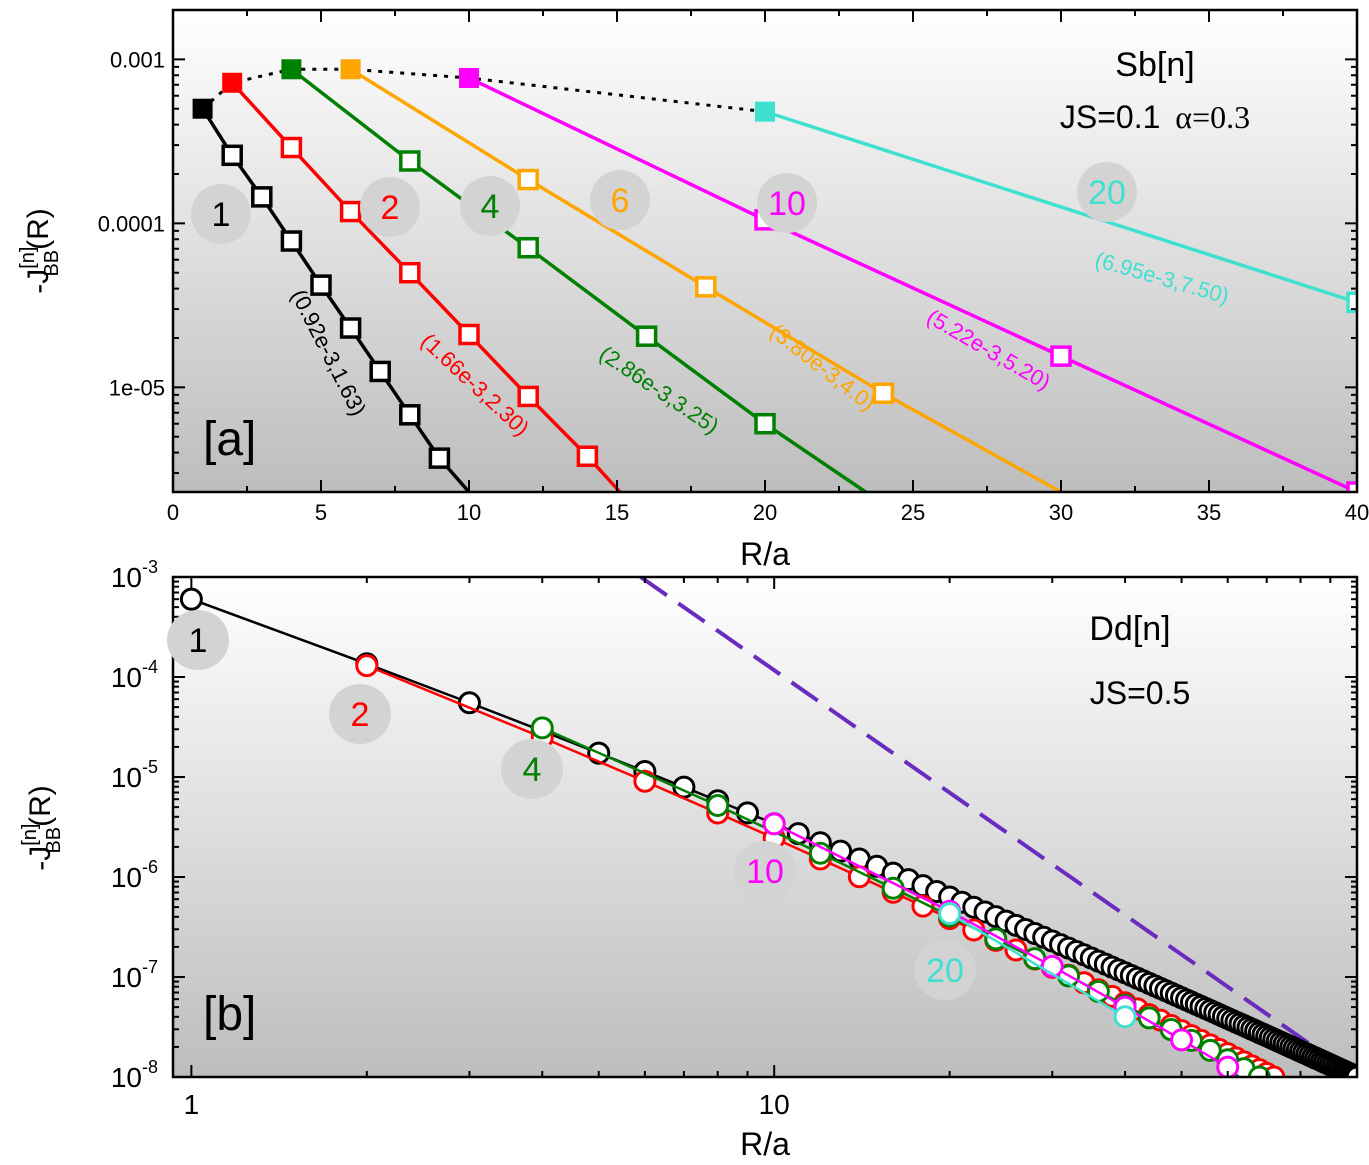 This screenshot has height=1165, width=1369. I want to click on a-series-4-label-bubble, so click(490, 206).